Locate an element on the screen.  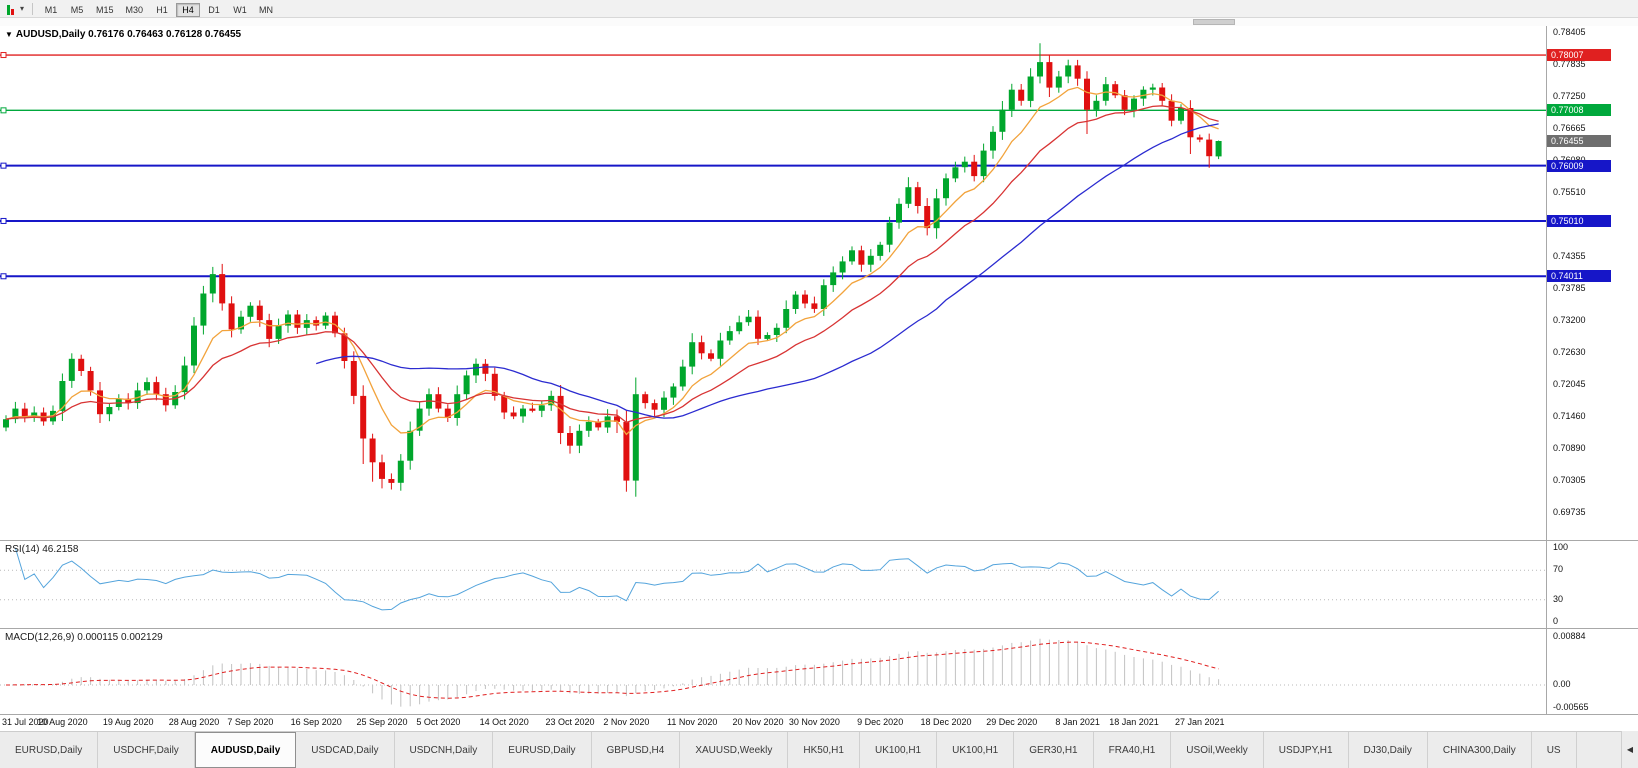
price-axis-tick: 0.77835 is located at coordinates (1569, 64).